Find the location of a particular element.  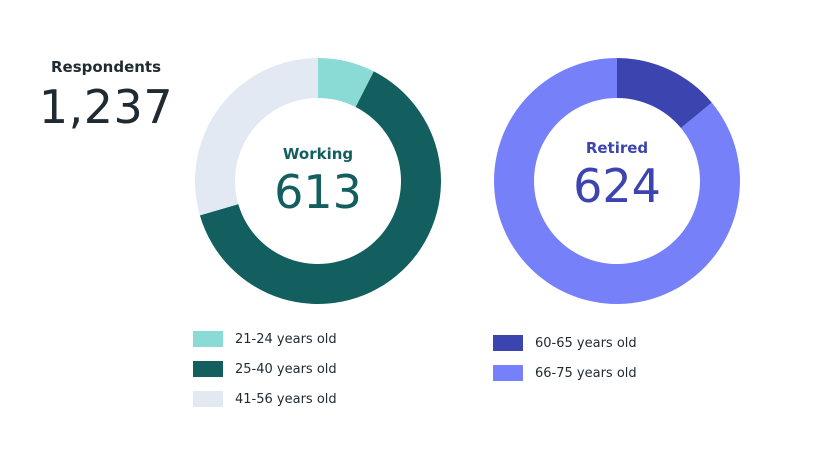

legend-item-41-56: 41-56 years old is located at coordinates (265, 399).